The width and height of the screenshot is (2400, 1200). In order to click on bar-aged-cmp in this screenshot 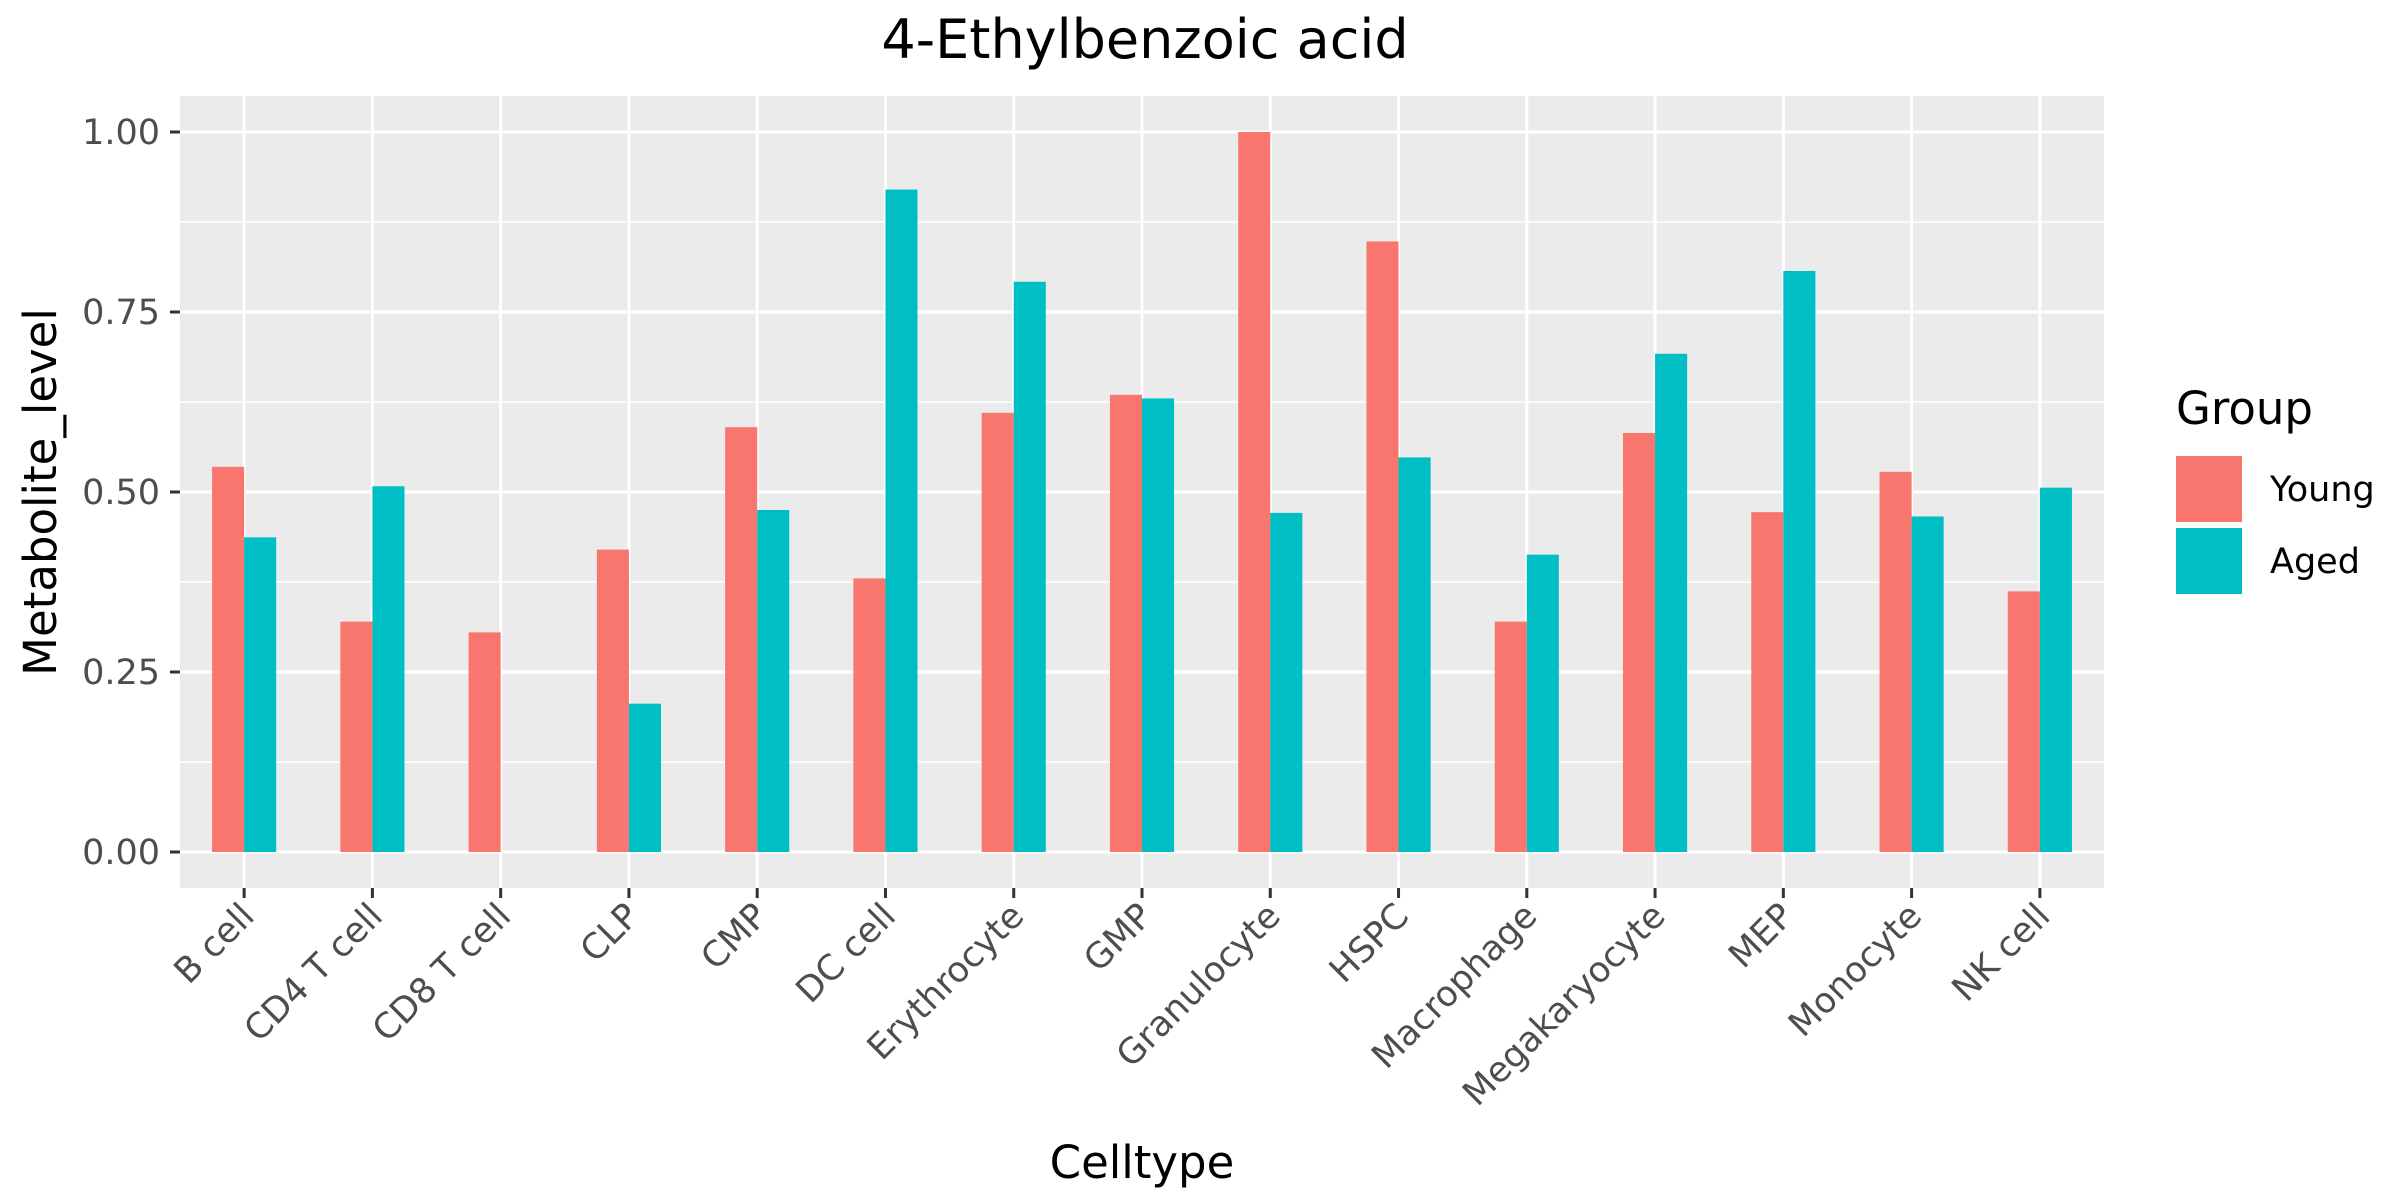, I will do `click(773, 681)`.